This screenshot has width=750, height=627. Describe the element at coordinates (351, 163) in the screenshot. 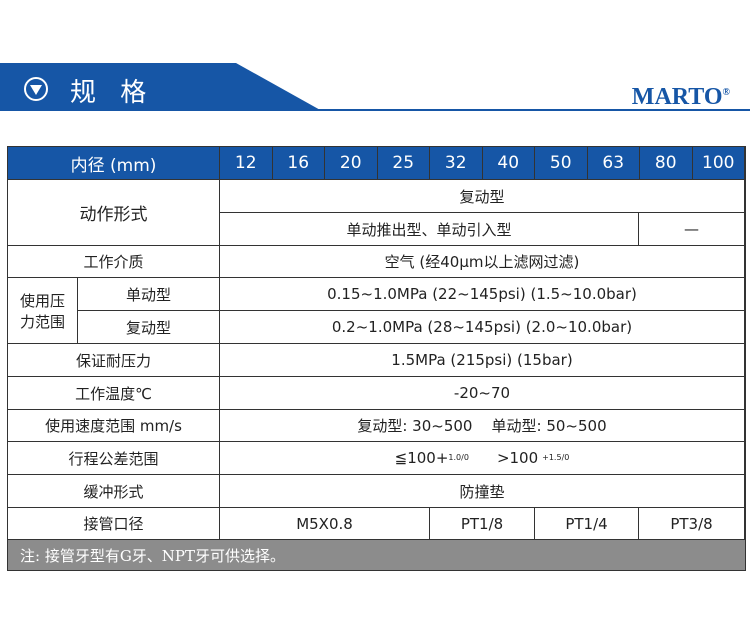

I see `bore-size-20: 20` at that location.